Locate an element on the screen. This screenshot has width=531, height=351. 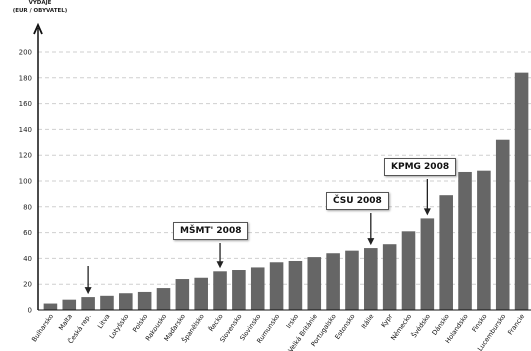
x-tick-label: Řecko is located at coordinates (215, 322).